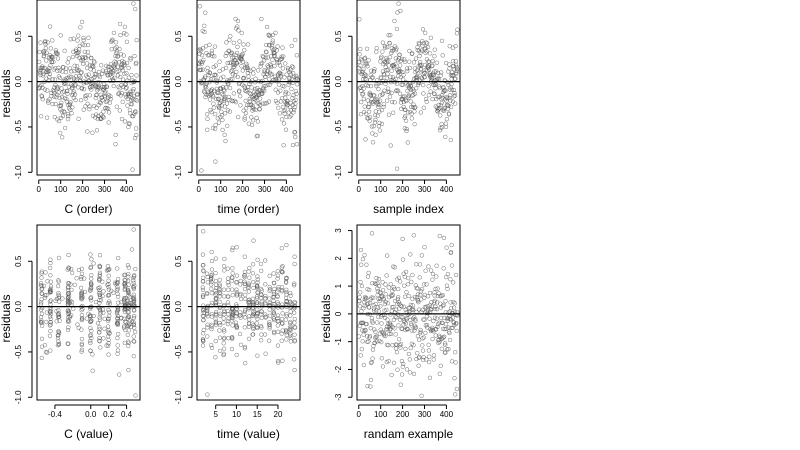 Image resolution: width=800 pixels, height=450 pixels. I want to click on y-tick-label: 0.0, so click(178, 81).